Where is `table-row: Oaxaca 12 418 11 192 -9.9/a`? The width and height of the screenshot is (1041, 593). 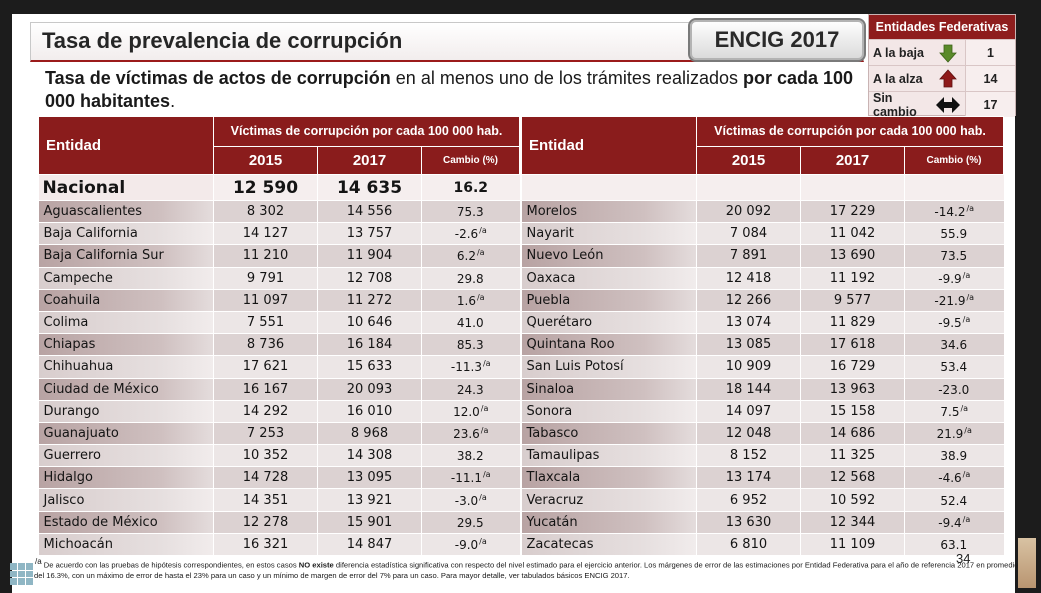
table-row: Oaxaca 12 418 11 192 -9.9/a is located at coordinates (762, 278).